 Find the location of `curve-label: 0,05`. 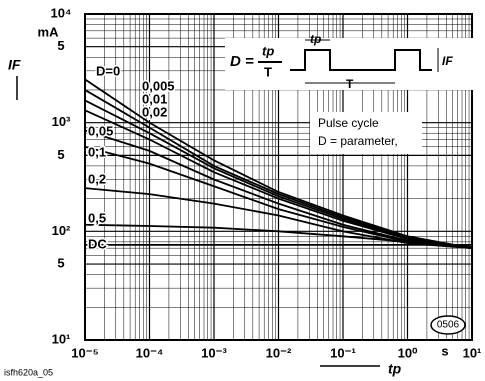

curve-label: 0,05 is located at coordinates (100, 130).